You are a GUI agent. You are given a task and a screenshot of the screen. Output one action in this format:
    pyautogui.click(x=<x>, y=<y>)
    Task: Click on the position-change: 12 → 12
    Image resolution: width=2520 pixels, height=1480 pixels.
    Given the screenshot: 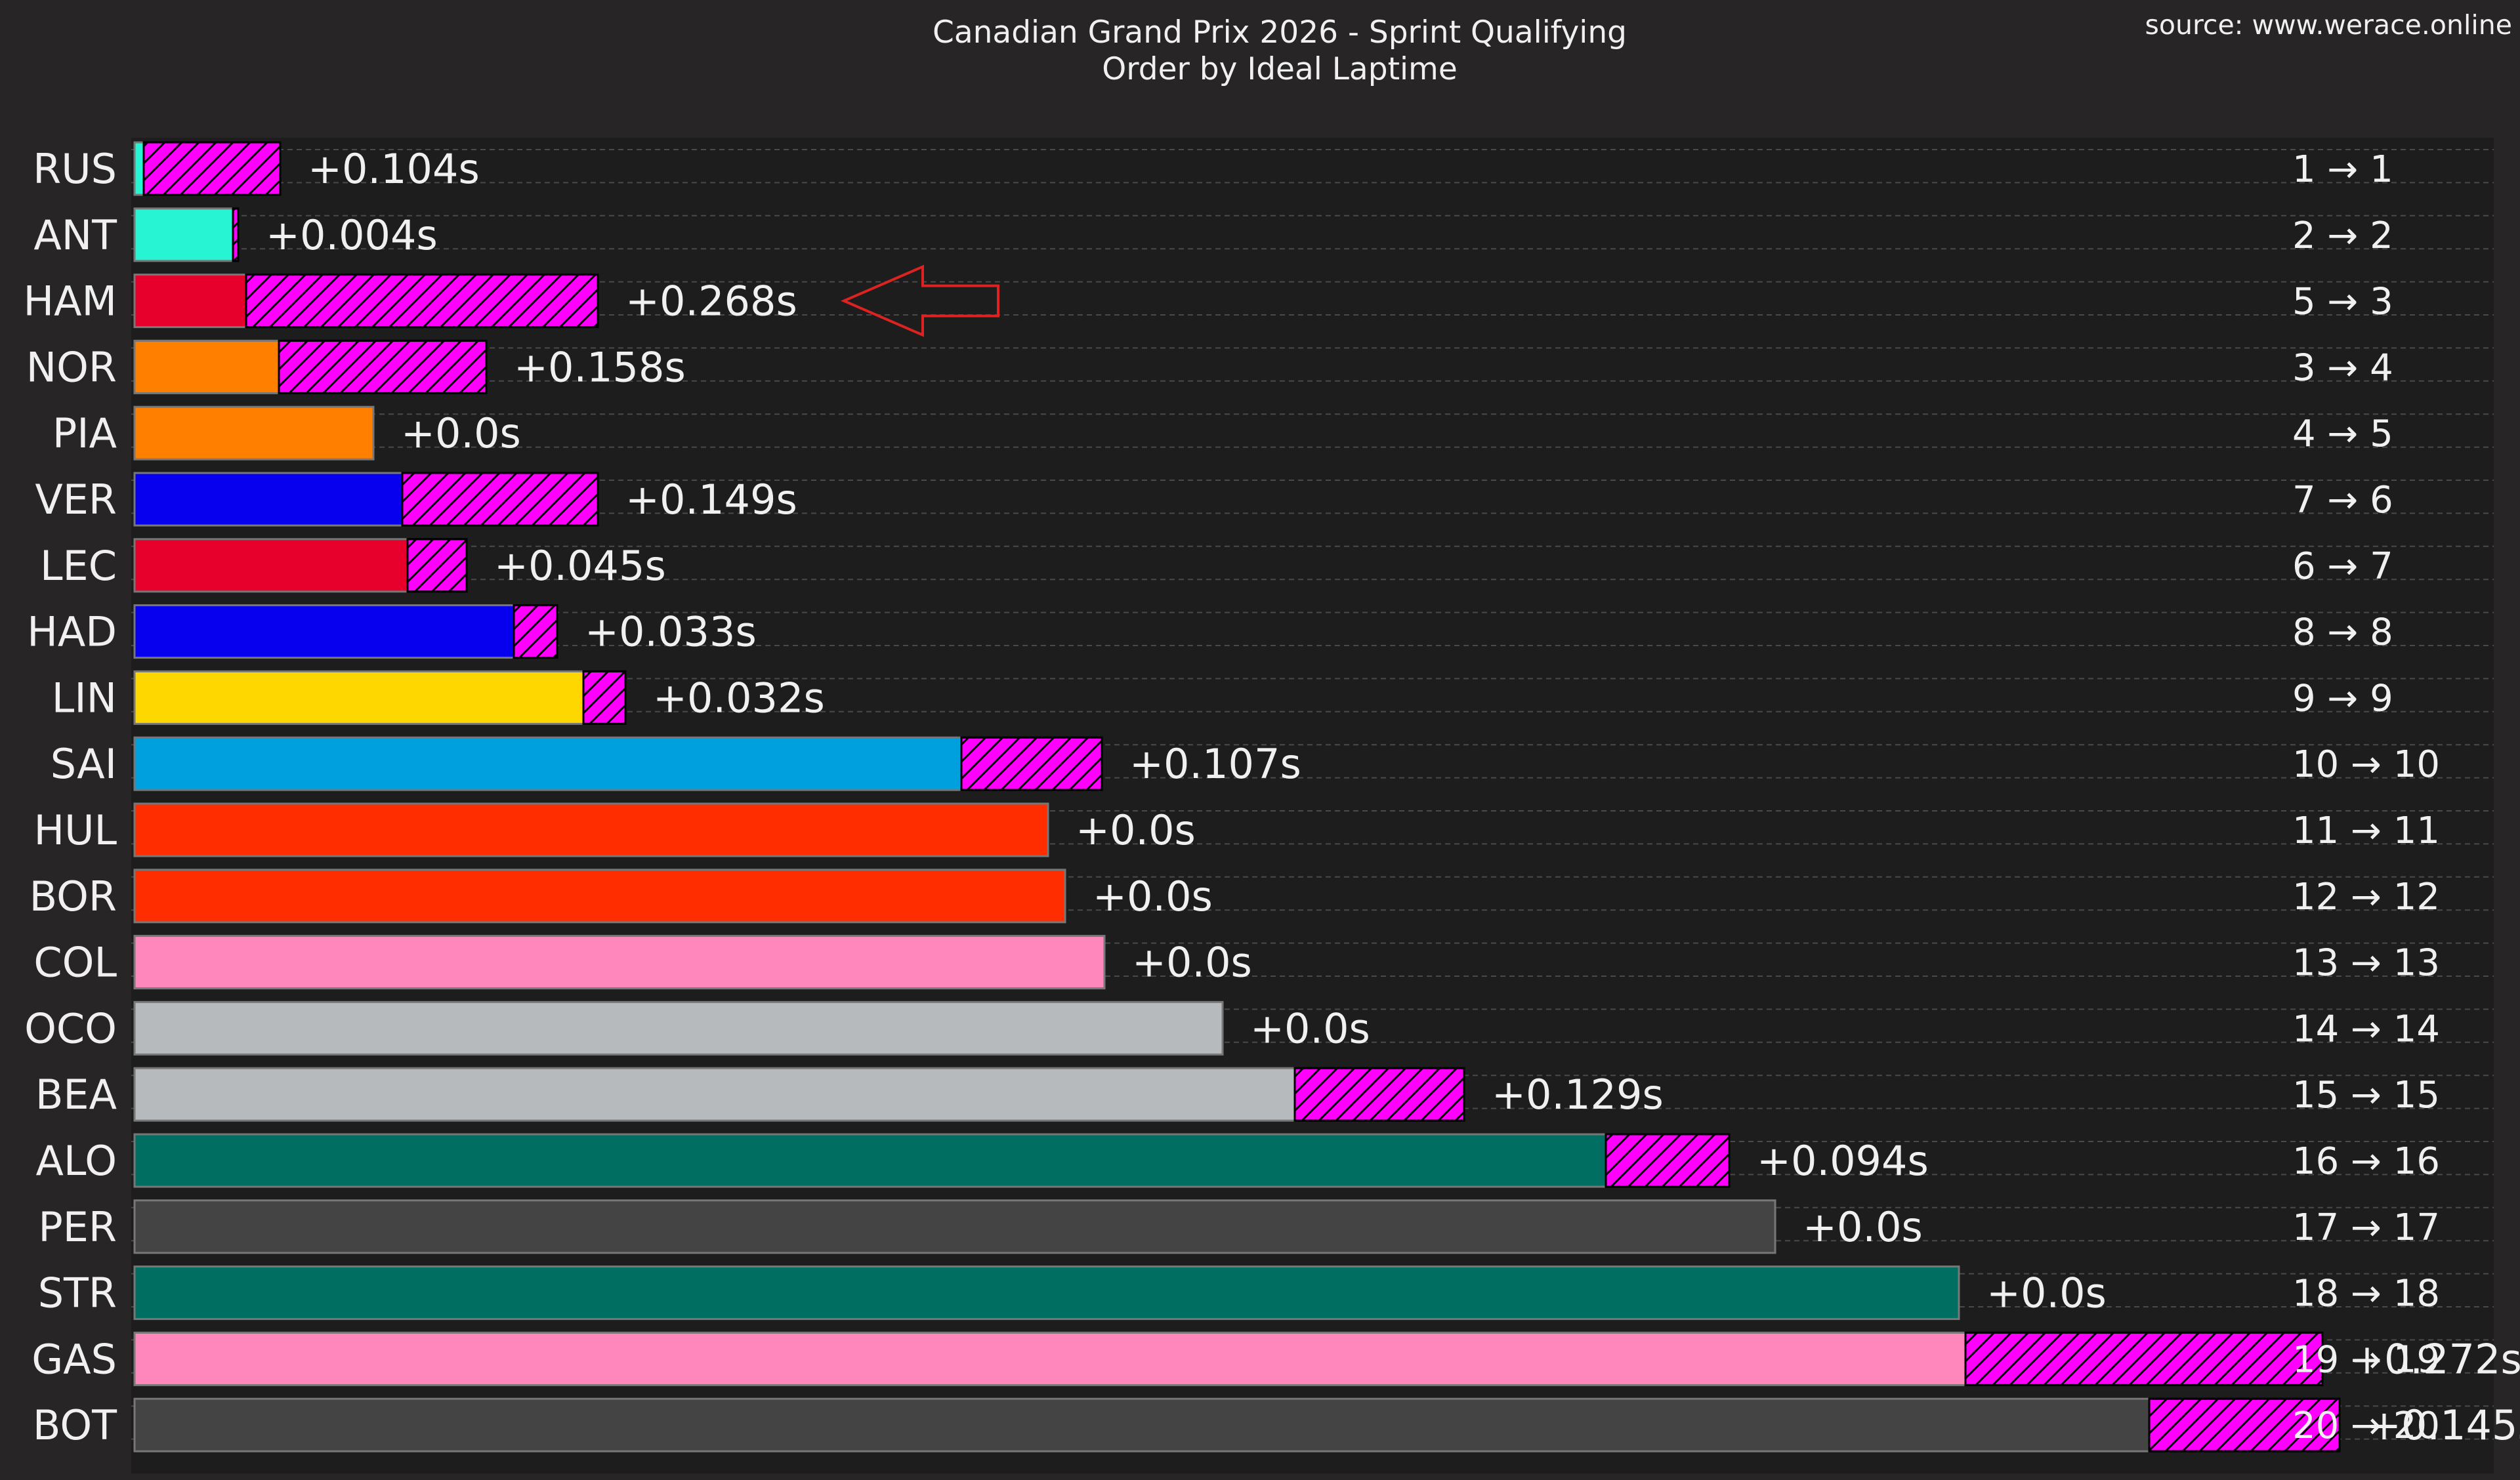 What is the action you would take?
    pyautogui.click(x=2366, y=897)
    